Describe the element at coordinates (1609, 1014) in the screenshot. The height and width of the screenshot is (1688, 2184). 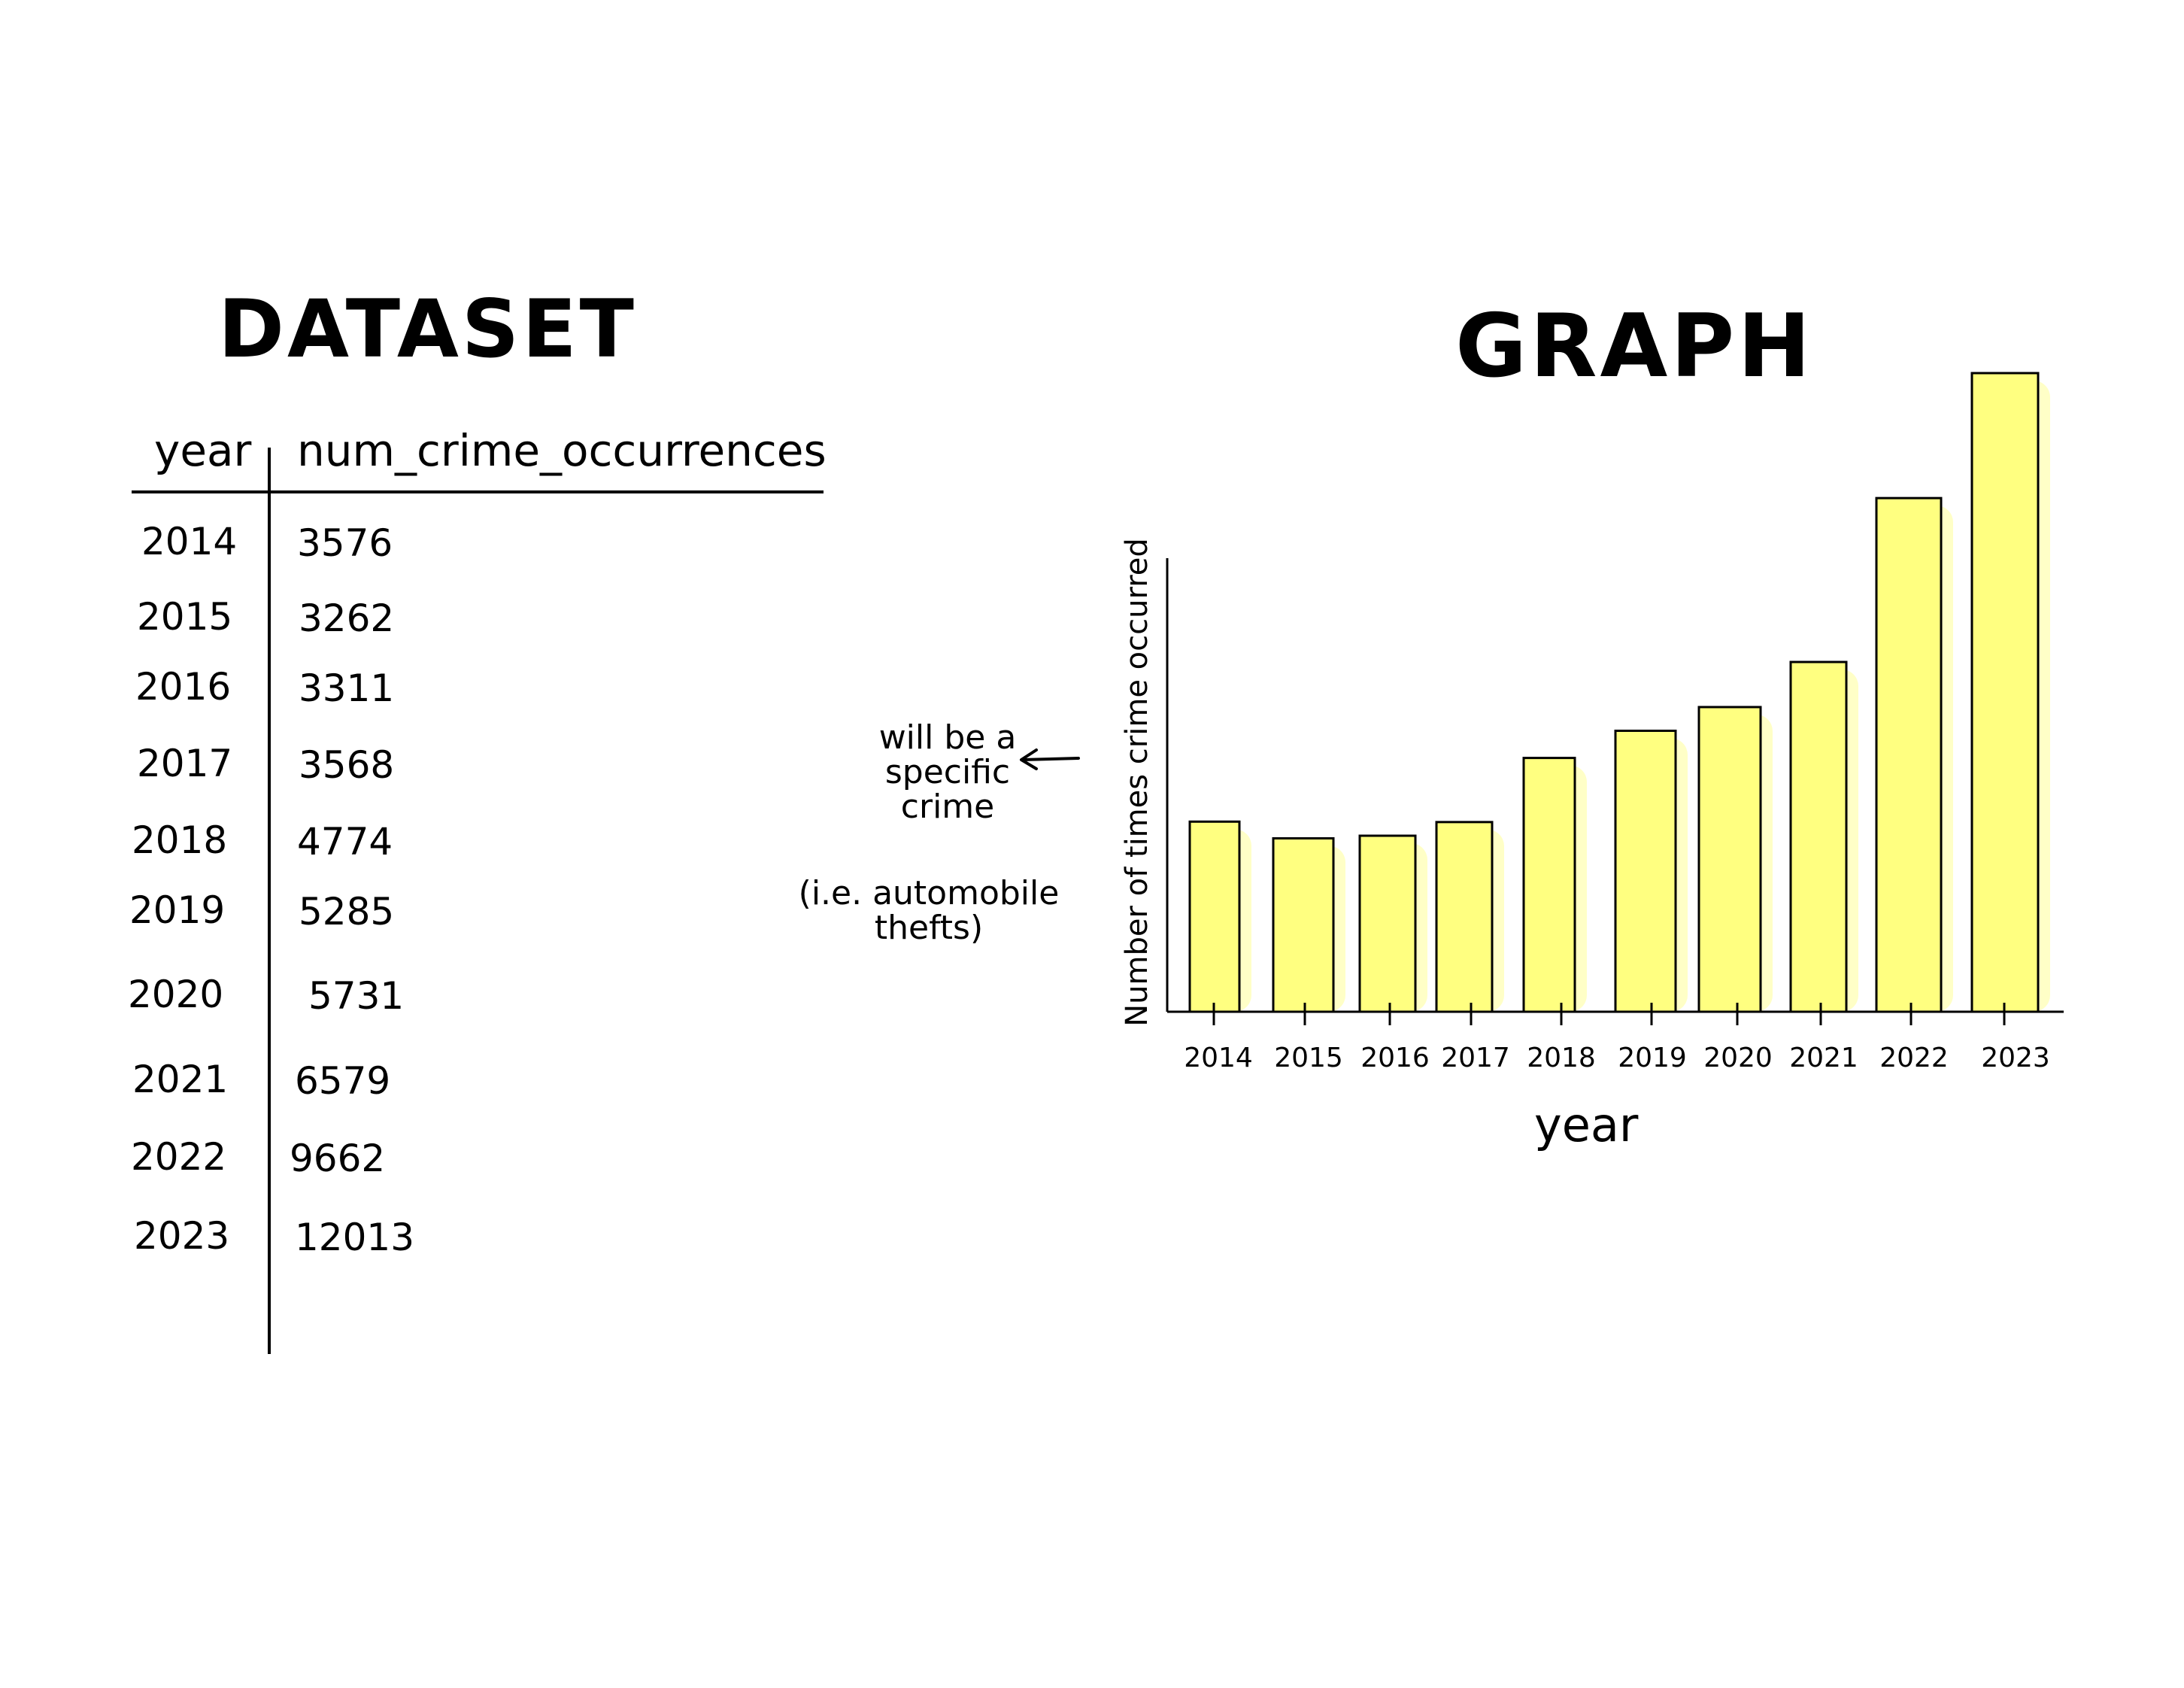
I see `x-axis-ticks` at that location.